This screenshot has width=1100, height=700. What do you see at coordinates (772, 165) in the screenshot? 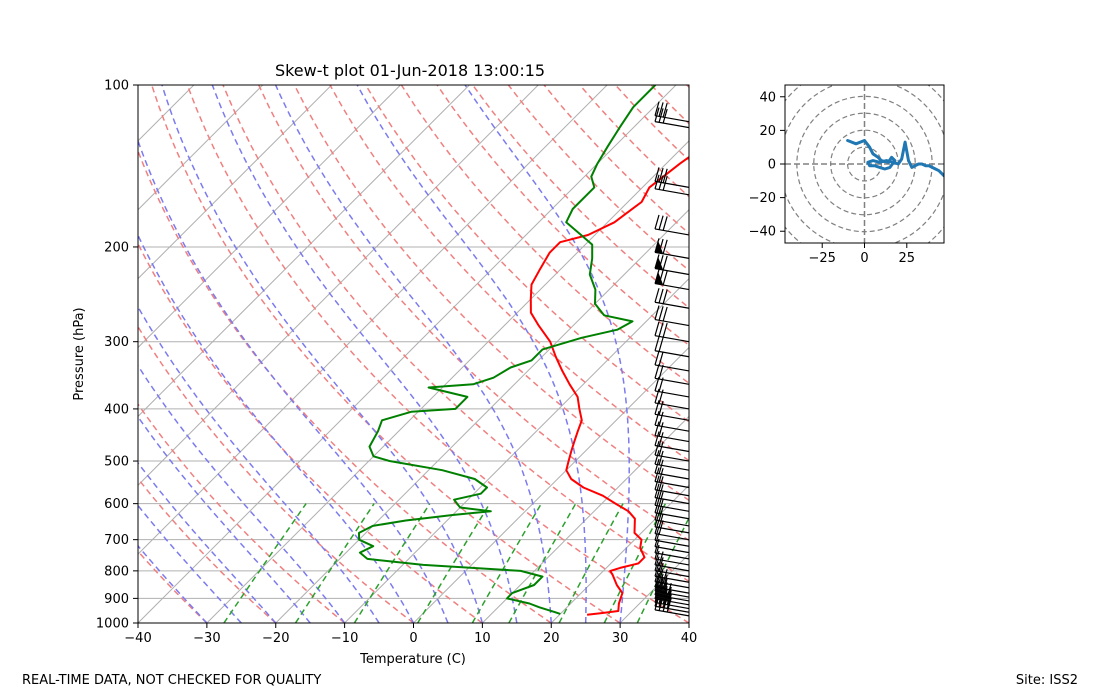
I see `hodograph-y-tick-label: 0` at bounding box center [772, 165].